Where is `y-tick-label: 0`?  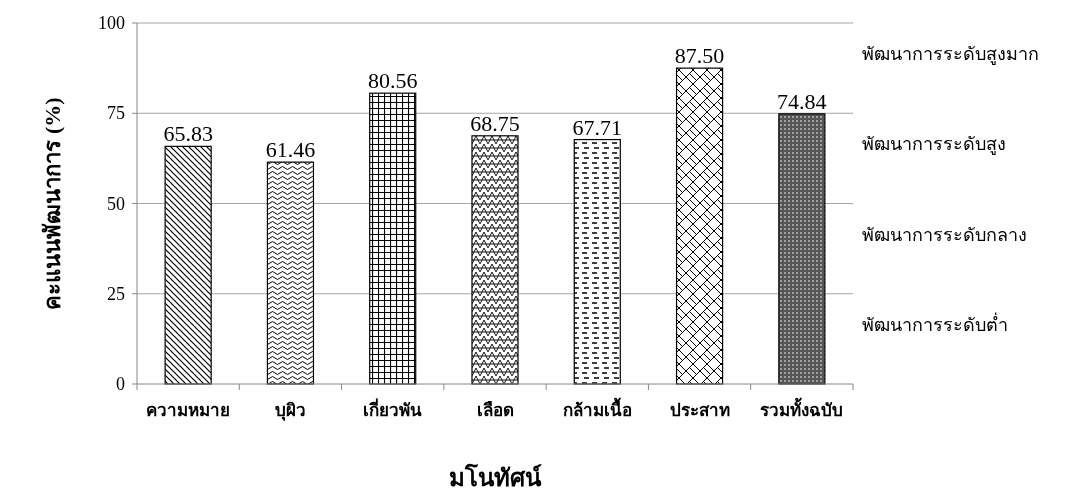 y-tick-label: 0 is located at coordinates (120, 384).